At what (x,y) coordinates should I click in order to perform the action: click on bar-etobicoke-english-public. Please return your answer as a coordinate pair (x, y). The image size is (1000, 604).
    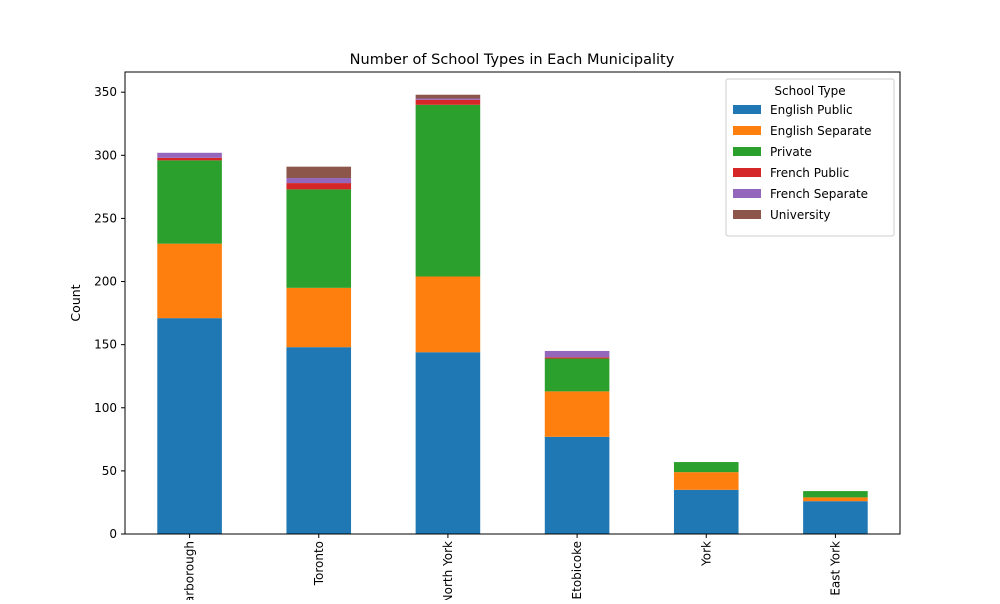
    Looking at the image, I should click on (577, 485).